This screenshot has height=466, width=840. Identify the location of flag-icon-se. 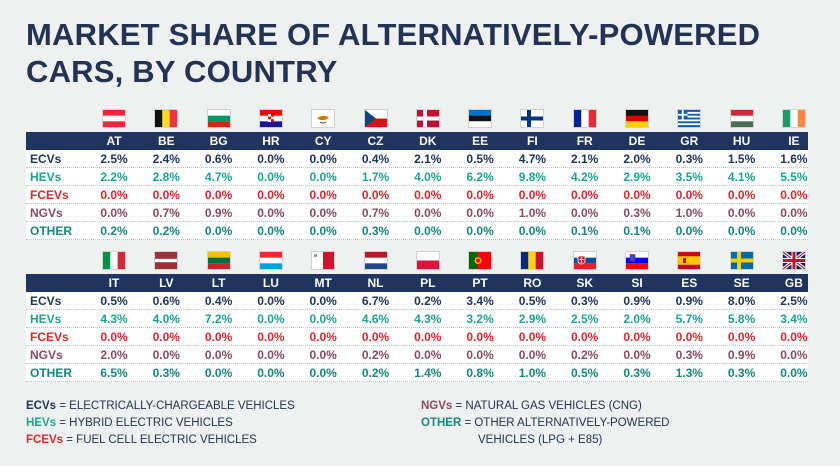
(741, 260).